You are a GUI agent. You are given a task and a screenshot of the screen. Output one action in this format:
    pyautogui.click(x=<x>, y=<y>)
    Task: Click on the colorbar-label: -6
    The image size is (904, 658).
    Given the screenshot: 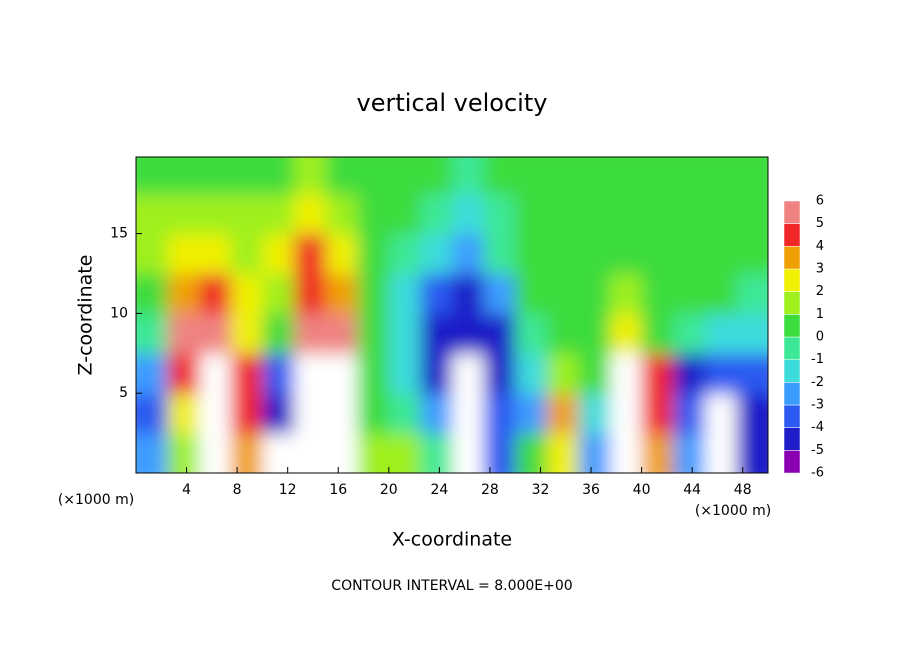 What is the action you would take?
    pyautogui.click(x=817, y=473)
    